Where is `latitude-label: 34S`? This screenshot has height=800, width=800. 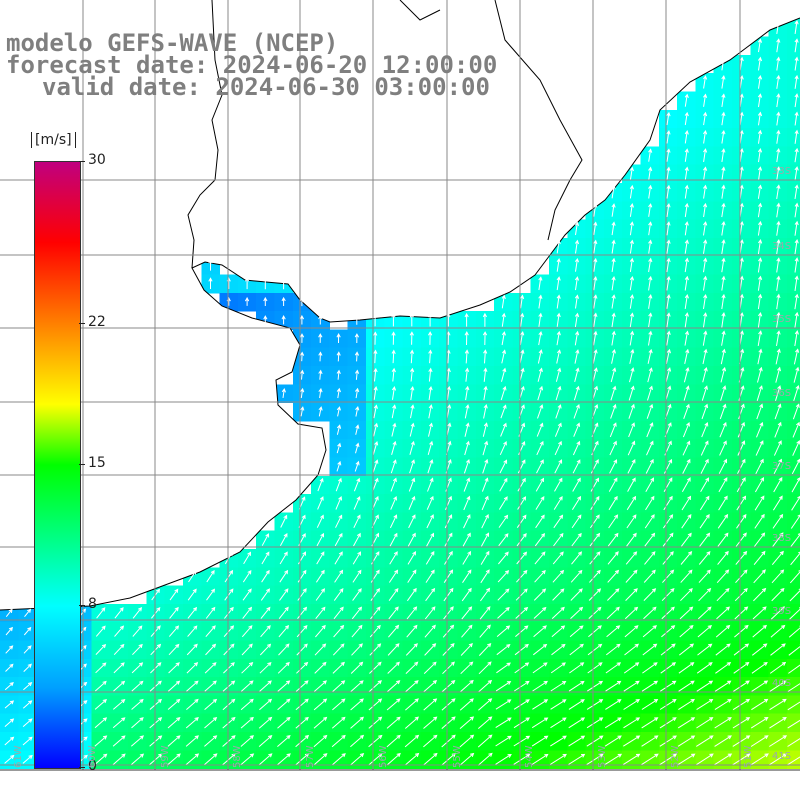
latitude-label: 34S is located at coordinates (782, 246).